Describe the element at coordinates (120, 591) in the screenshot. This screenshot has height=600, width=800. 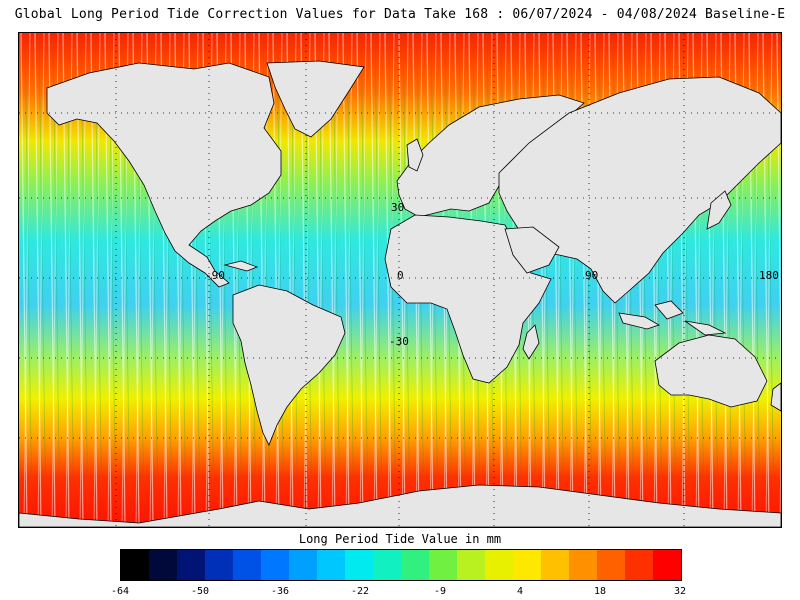
I see `colorbar-tick-label: -64` at that location.